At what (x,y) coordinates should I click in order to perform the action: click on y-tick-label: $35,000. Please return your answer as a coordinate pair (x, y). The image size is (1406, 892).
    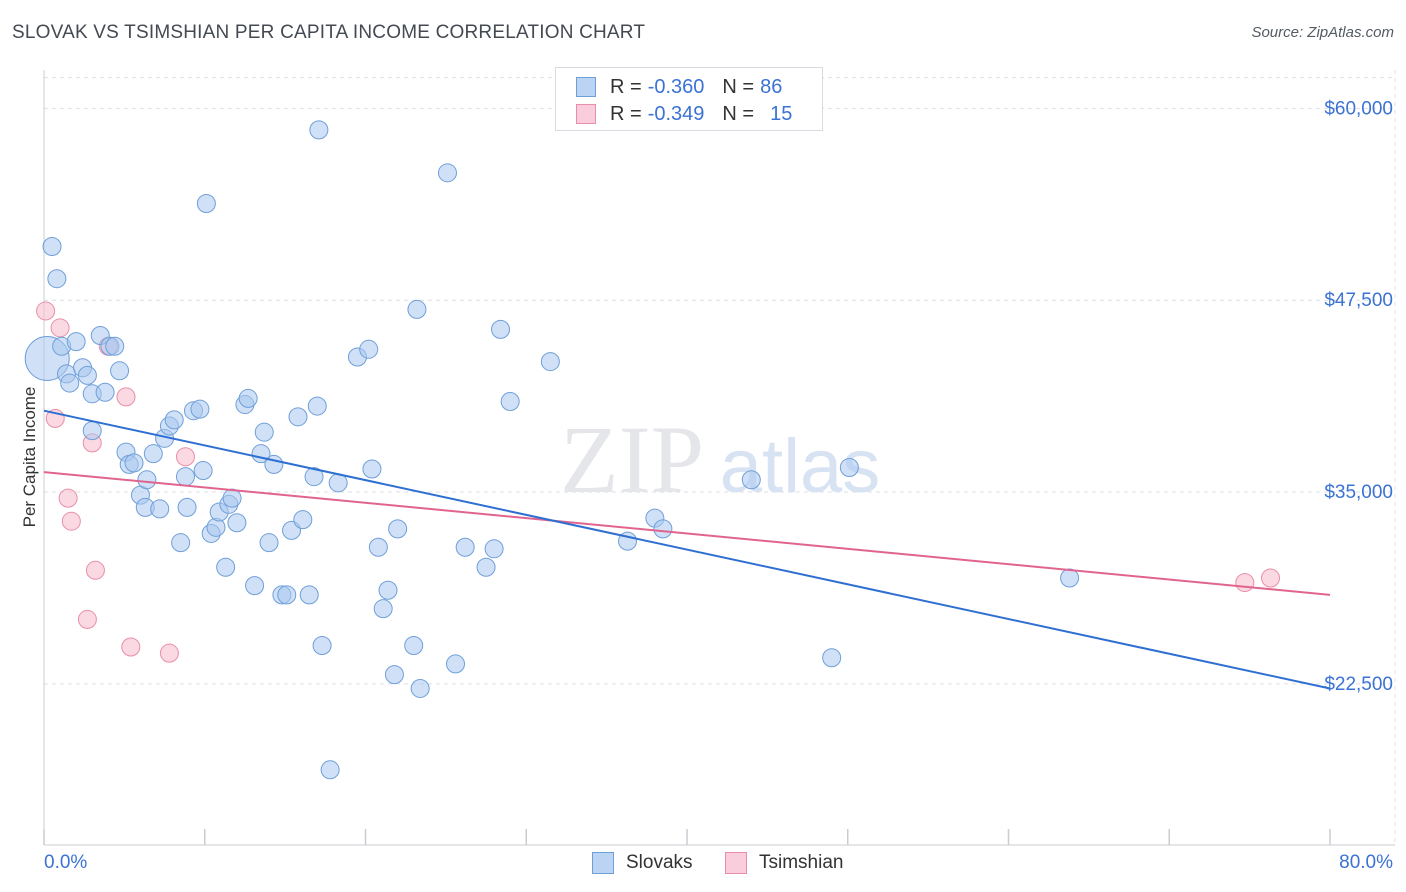
    Looking at the image, I should click on (1358, 492).